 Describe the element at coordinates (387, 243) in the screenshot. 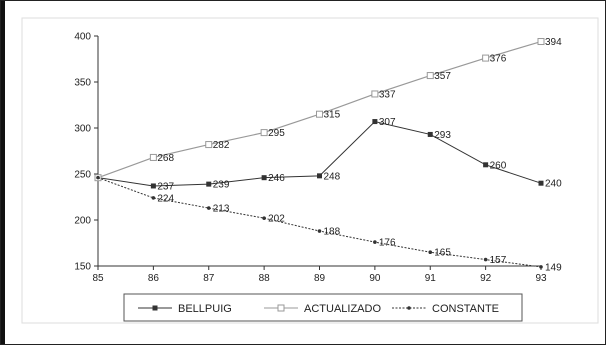

I see `data-label-constante: 176` at that location.